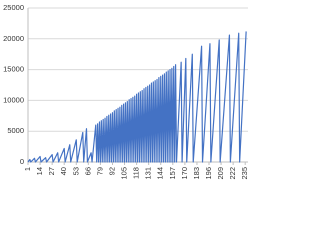 The image size is (320, 240). I want to click on x-tick-label: 79, so click(99, 171).